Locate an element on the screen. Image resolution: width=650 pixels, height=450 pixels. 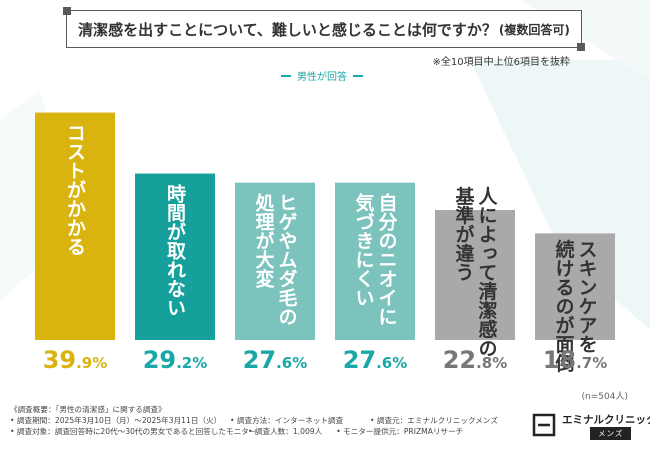
footer-method: • 調査方法：インターネット調査 is located at coordinates (287, 420).